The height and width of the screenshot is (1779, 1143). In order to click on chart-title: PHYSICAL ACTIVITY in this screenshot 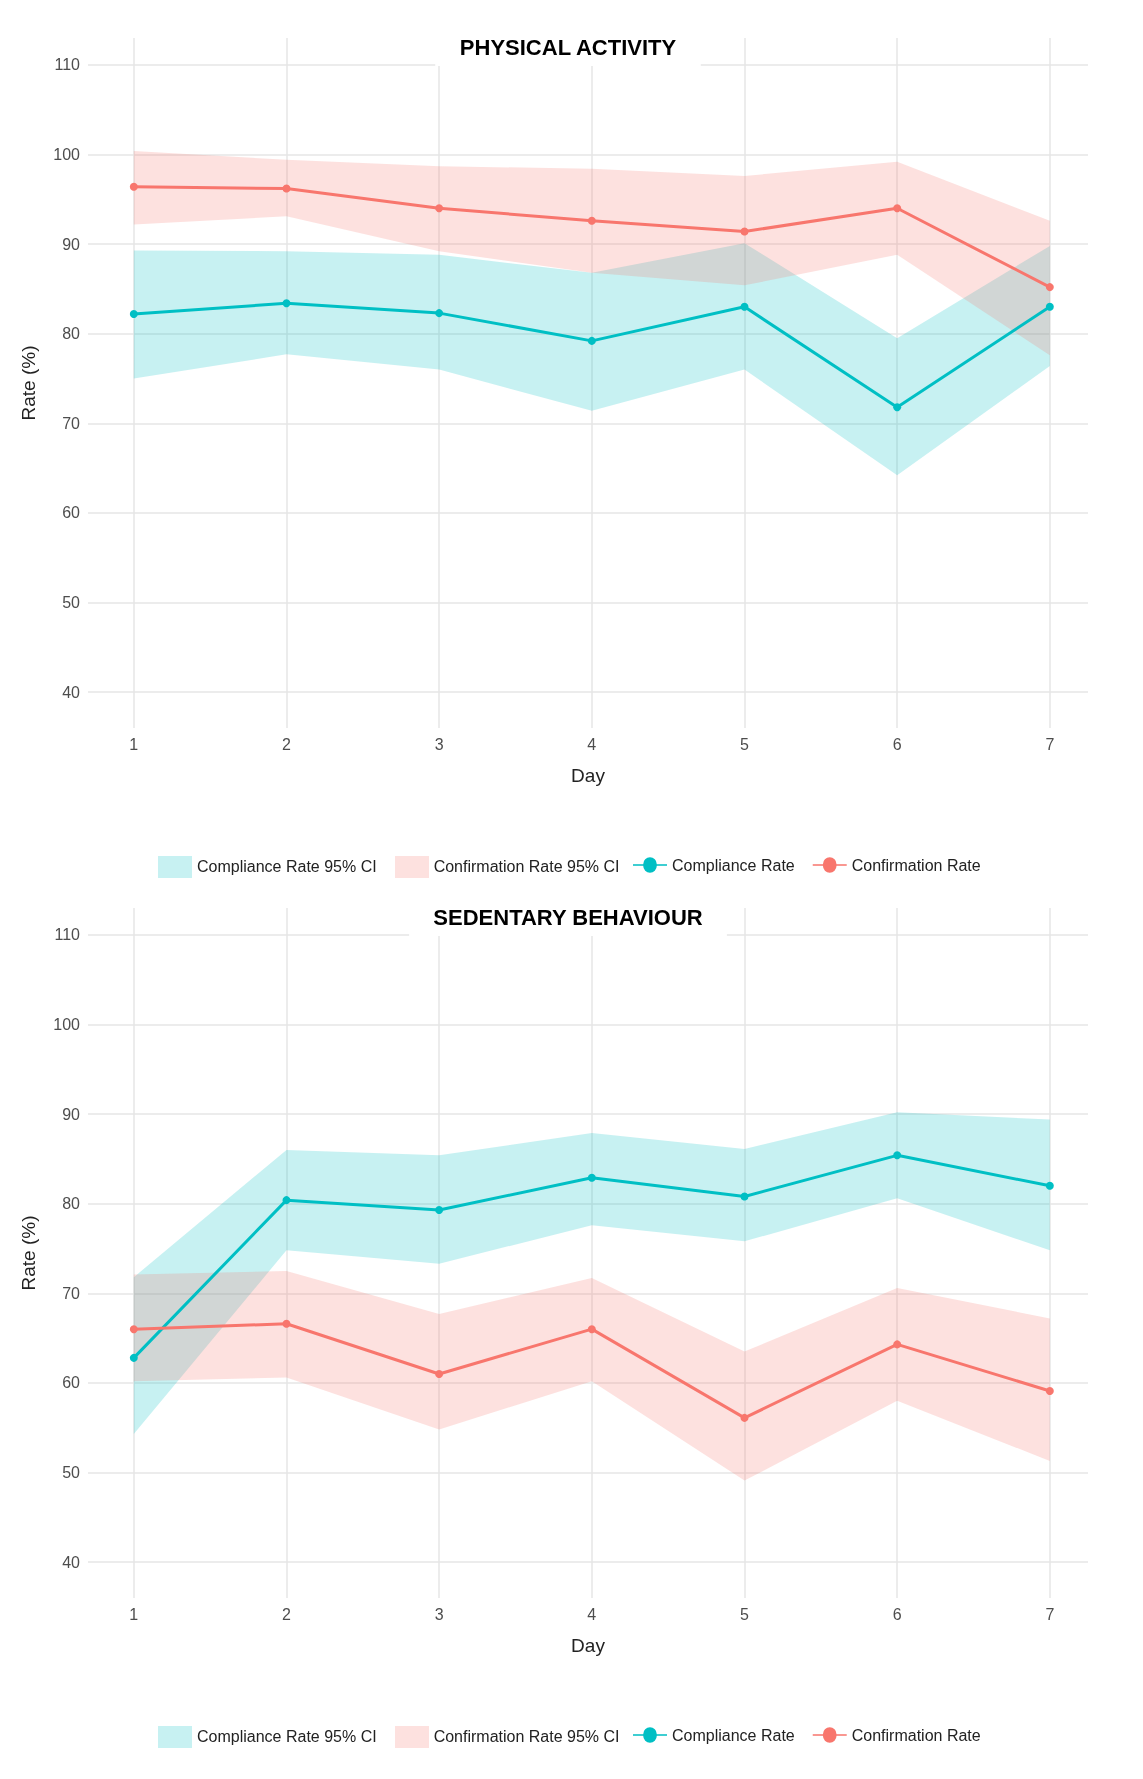, I will do `click(568, 47)`.